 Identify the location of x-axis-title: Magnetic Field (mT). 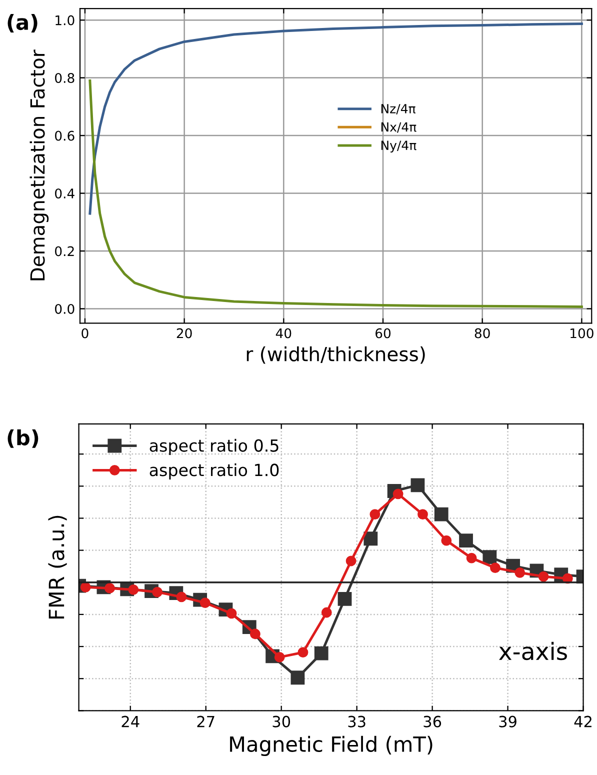
(331, 746).